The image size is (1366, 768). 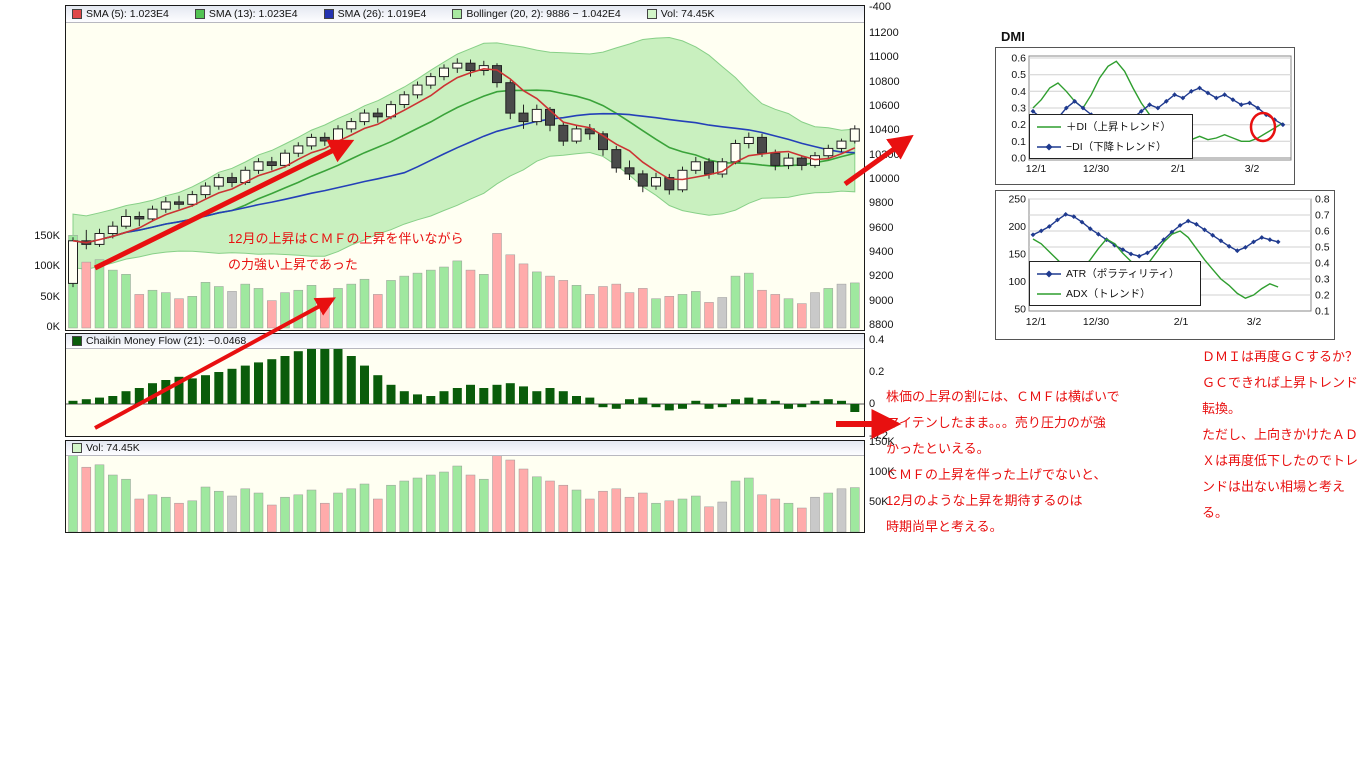 What do you see at coordinates (881, 203) in the screenshot?
I see `price-tick-label: 9800` at bounding box center [881, 203].